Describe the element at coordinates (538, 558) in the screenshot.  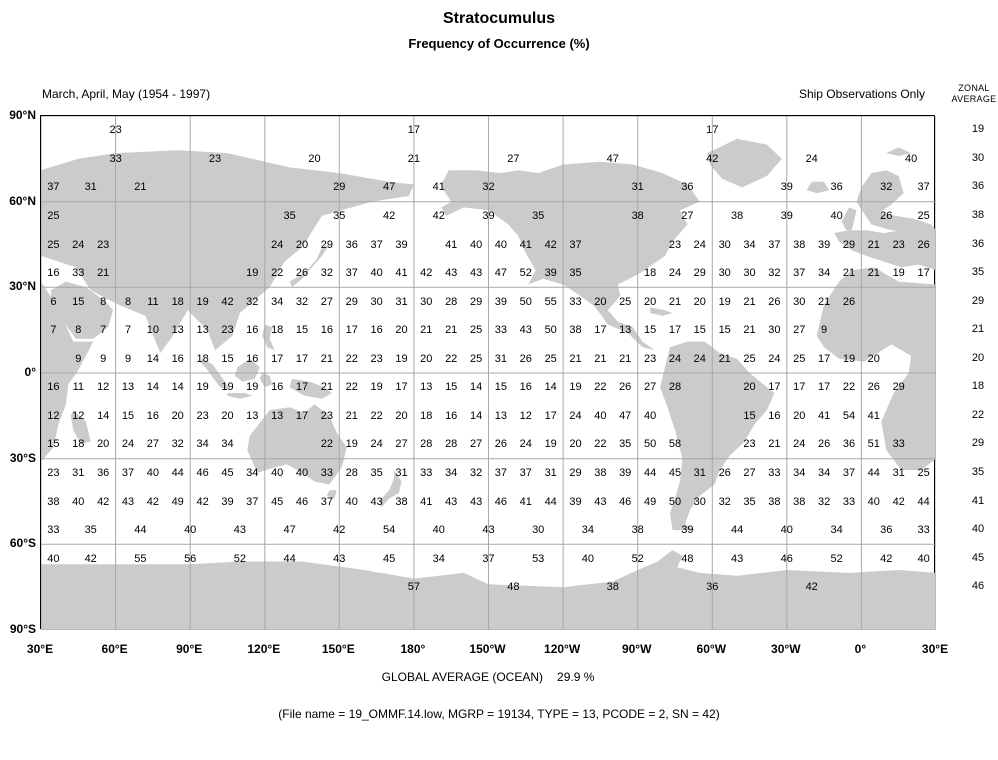
I see `grid-frequency-value: 53` at that location.